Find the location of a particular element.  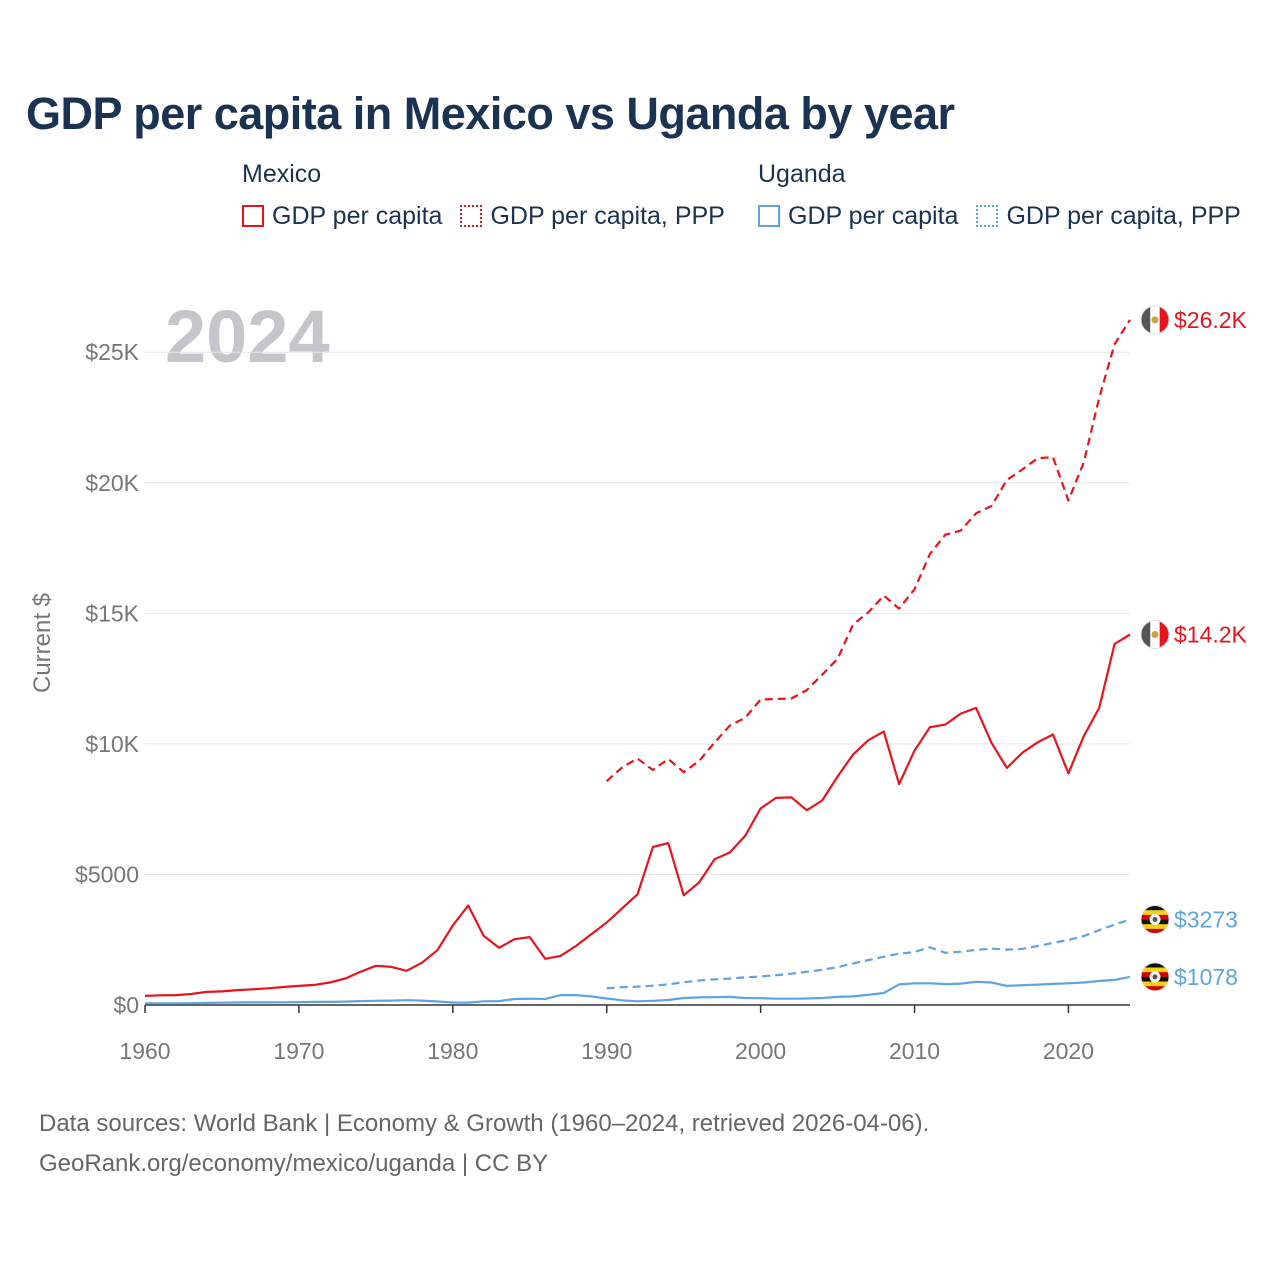

x-tick-label: 1990 is located at coordinates (606, 1051).